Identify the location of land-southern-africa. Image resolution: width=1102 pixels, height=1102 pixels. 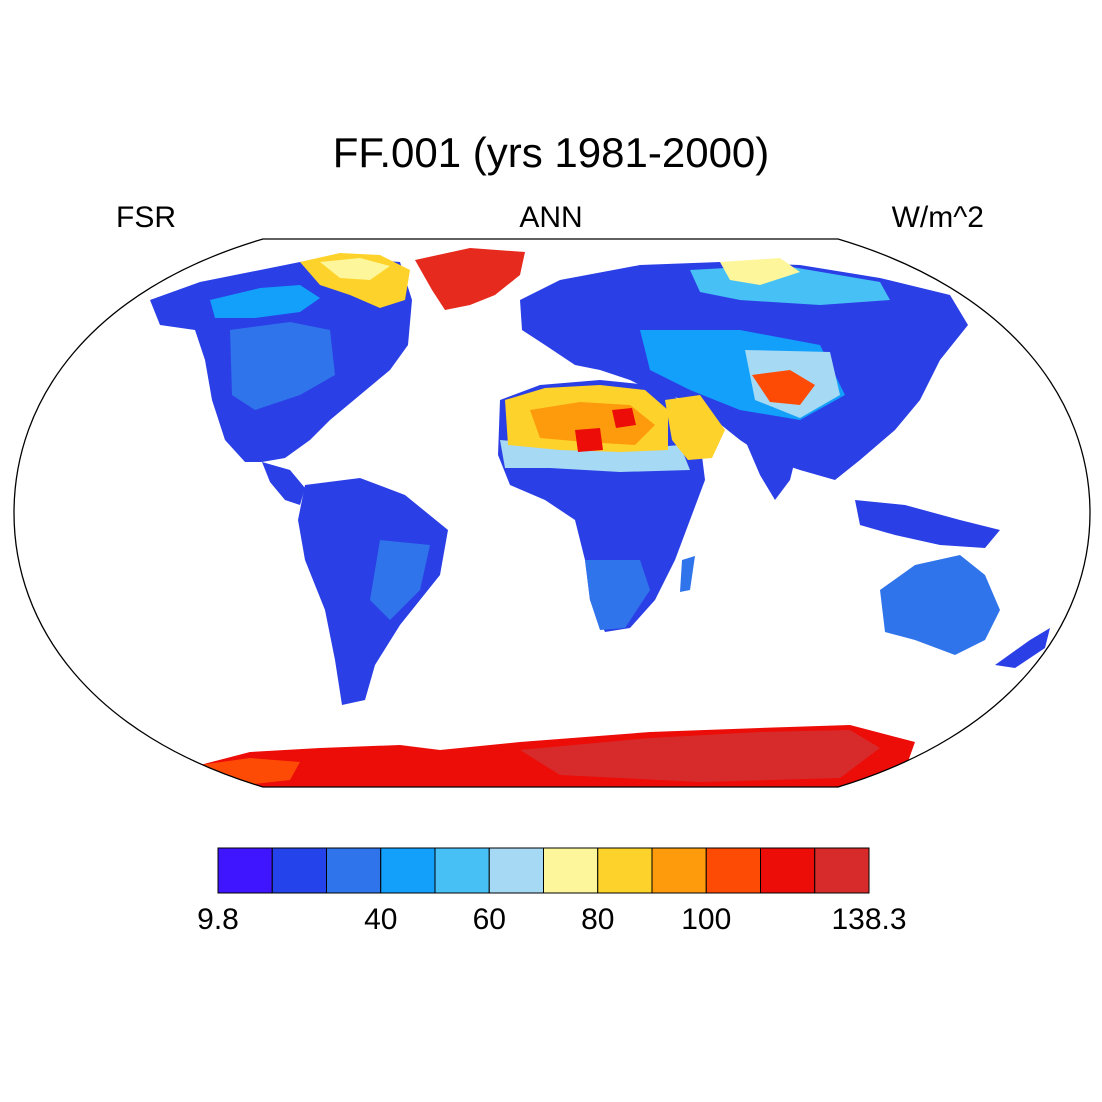
(617, 595).